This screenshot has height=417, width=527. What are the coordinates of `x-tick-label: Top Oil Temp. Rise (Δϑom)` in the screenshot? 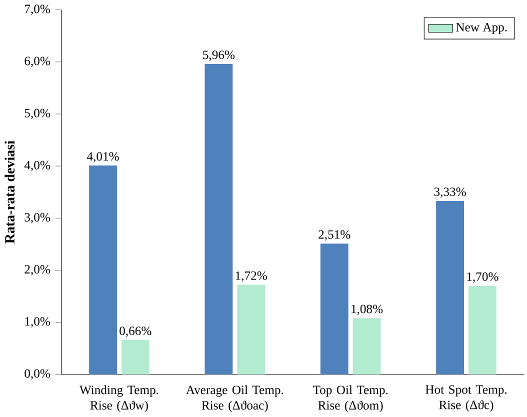 It's located at (350, 398).